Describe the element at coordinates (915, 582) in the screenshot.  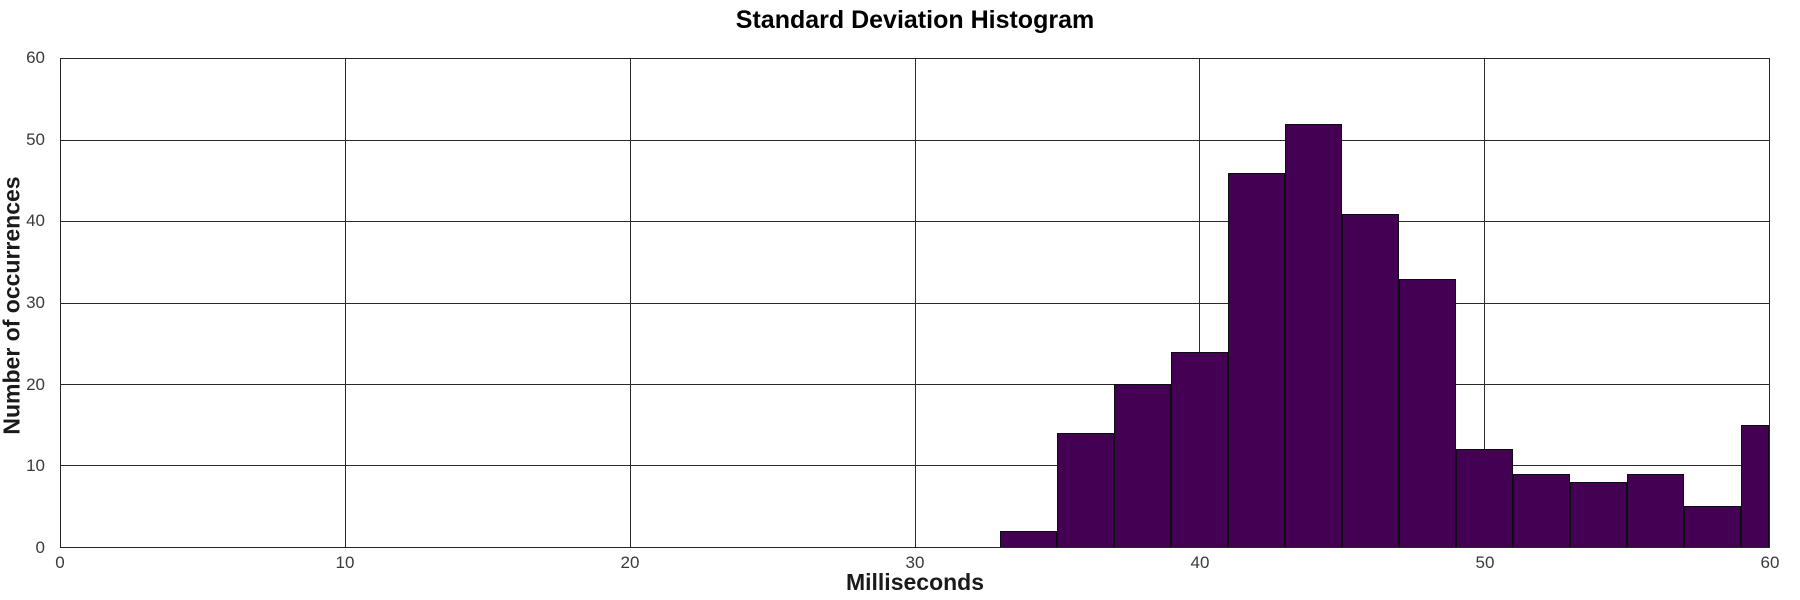
I see `x-axis-label: Milliseconds` at that location.